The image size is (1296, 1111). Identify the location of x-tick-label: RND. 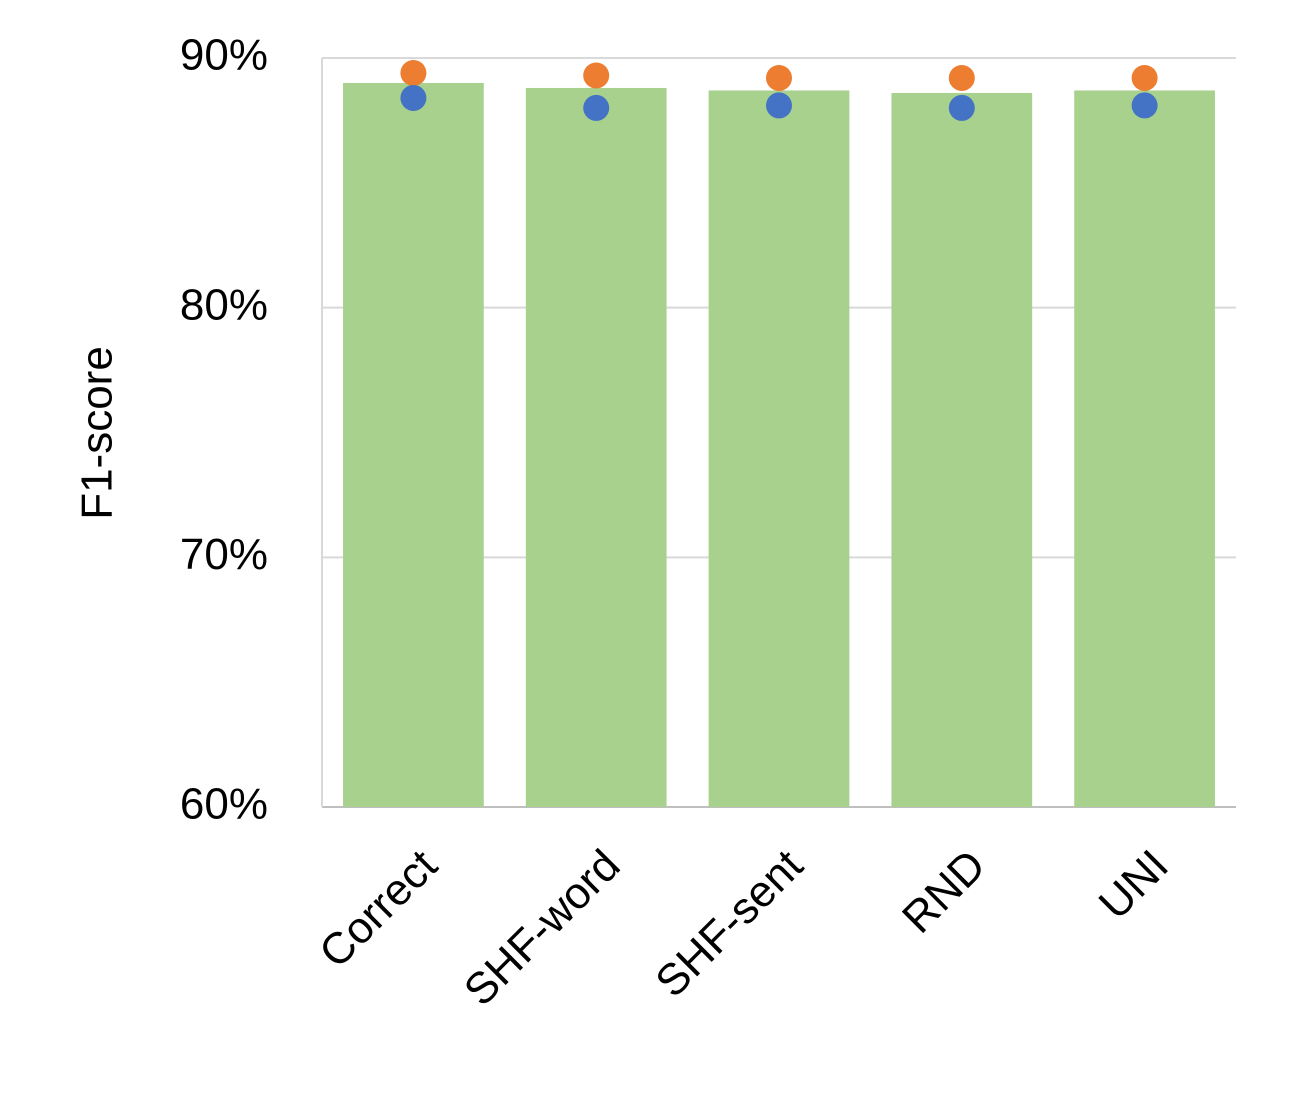
(944, 892).